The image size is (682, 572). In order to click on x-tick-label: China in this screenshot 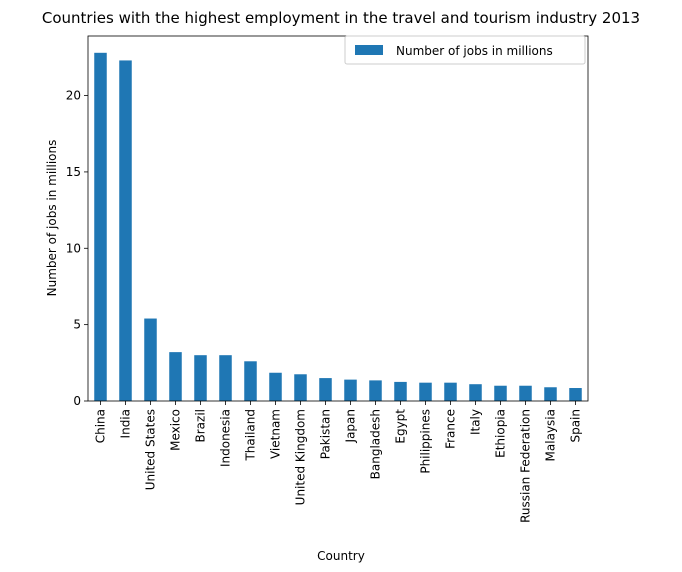, I will do `click(101, 426)`.